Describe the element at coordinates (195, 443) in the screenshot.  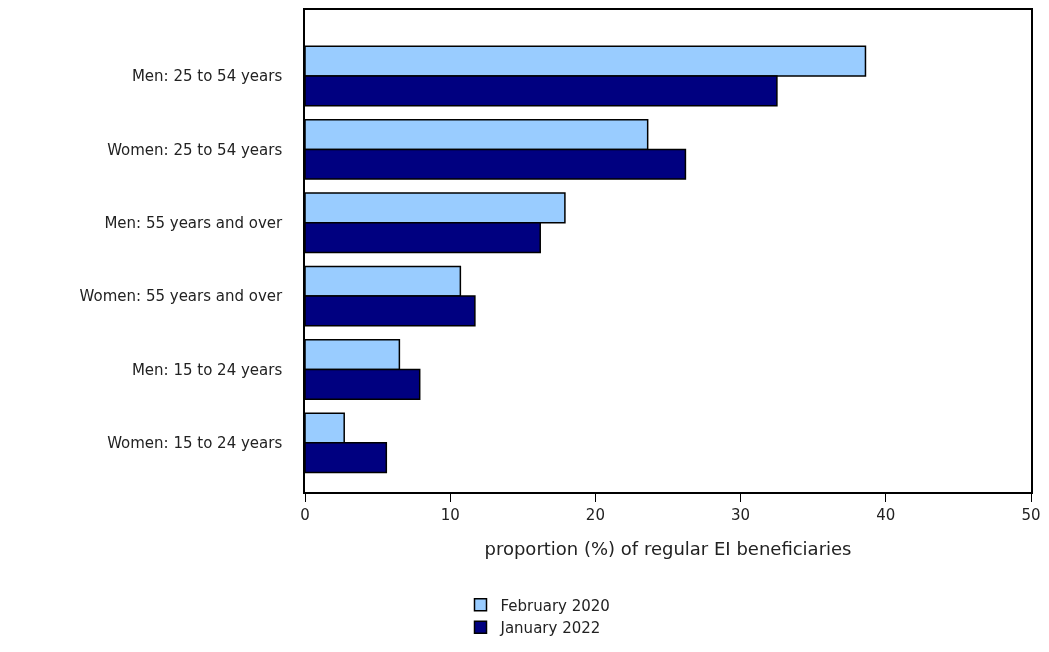
I see `y-tick-label: Women: 15 to 24 years` at that location.